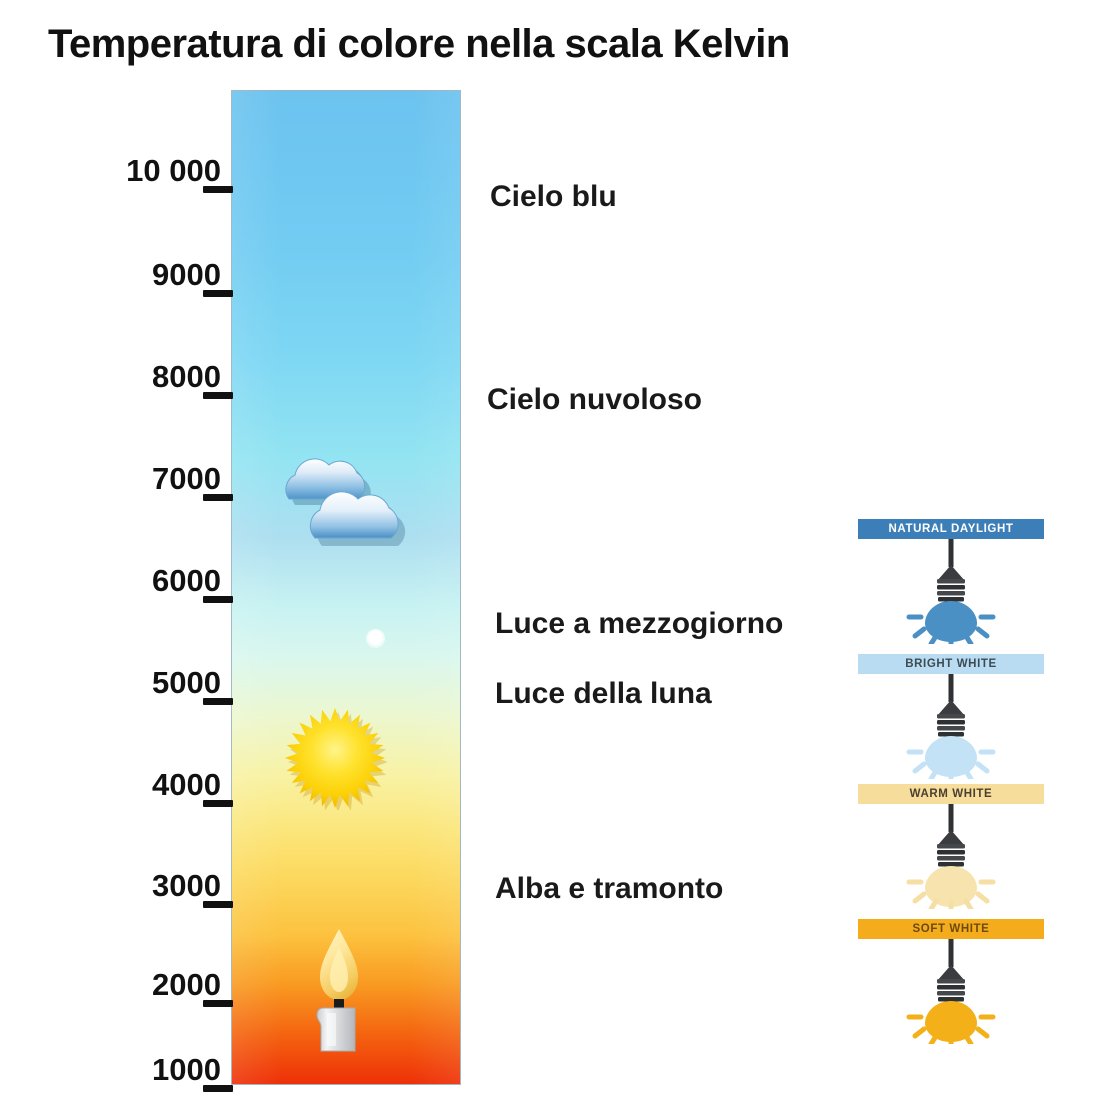 This screenshot has height=1100, width=1100. I want to click on page-title: Temperatura di colore nella scala Kelvin, so click(419, 44).